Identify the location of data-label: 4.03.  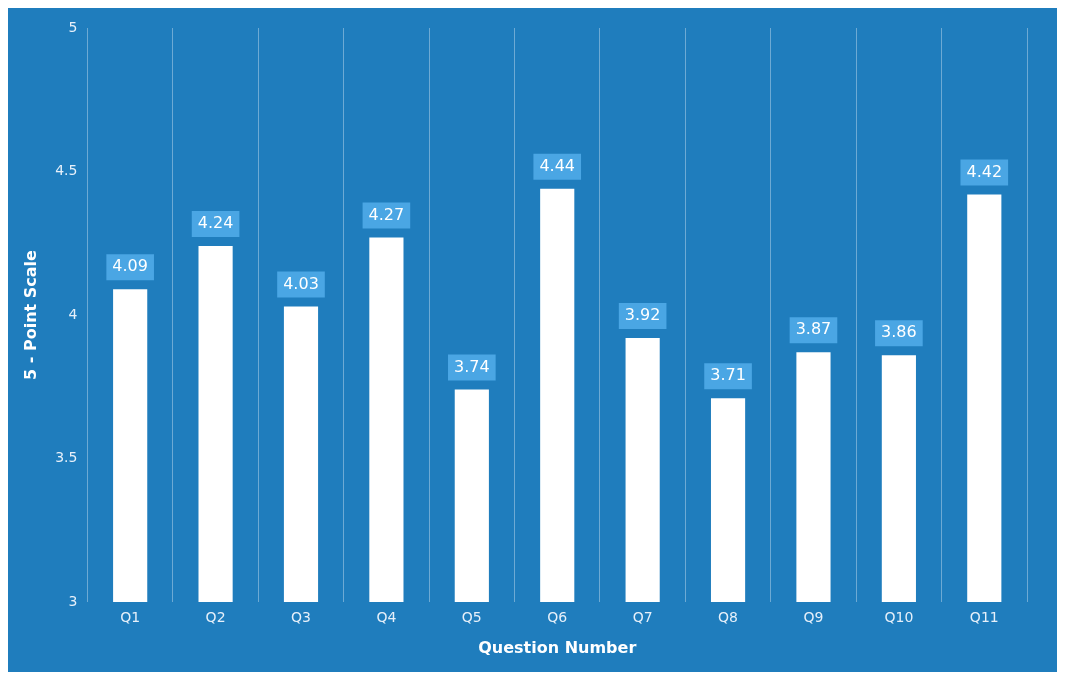
(301, 283).